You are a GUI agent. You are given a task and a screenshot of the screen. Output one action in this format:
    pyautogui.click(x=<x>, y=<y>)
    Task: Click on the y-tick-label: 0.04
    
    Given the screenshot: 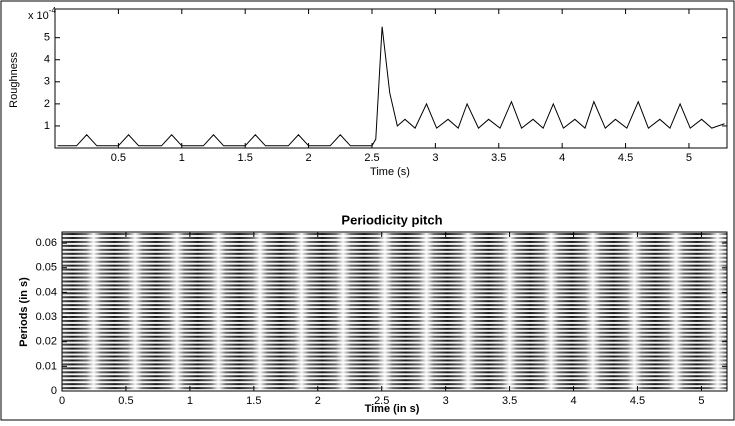 What is the action you would take?
    pyautogui.click(x=46, y=292)
    